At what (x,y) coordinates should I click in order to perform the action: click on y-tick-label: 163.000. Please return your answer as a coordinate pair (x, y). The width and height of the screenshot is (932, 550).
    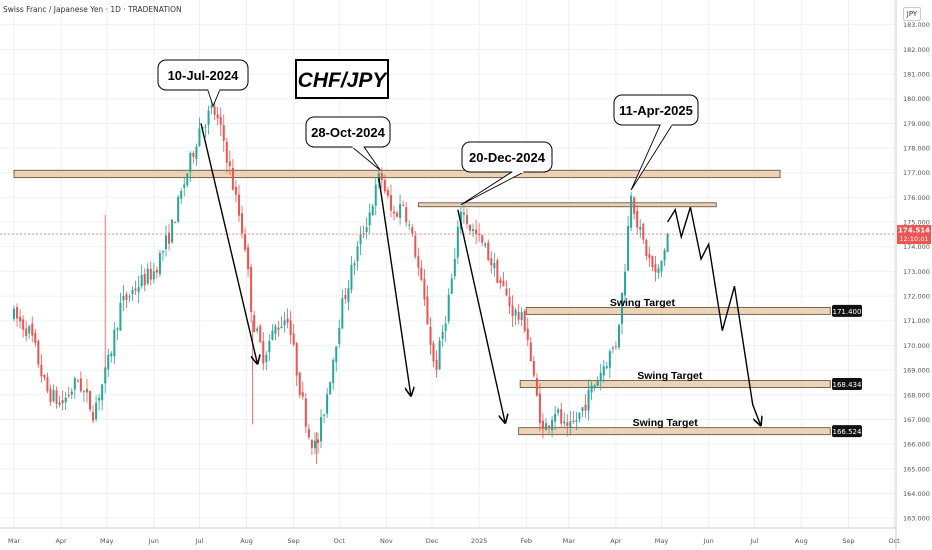
    Looking at the image, I should click on (916, 519).